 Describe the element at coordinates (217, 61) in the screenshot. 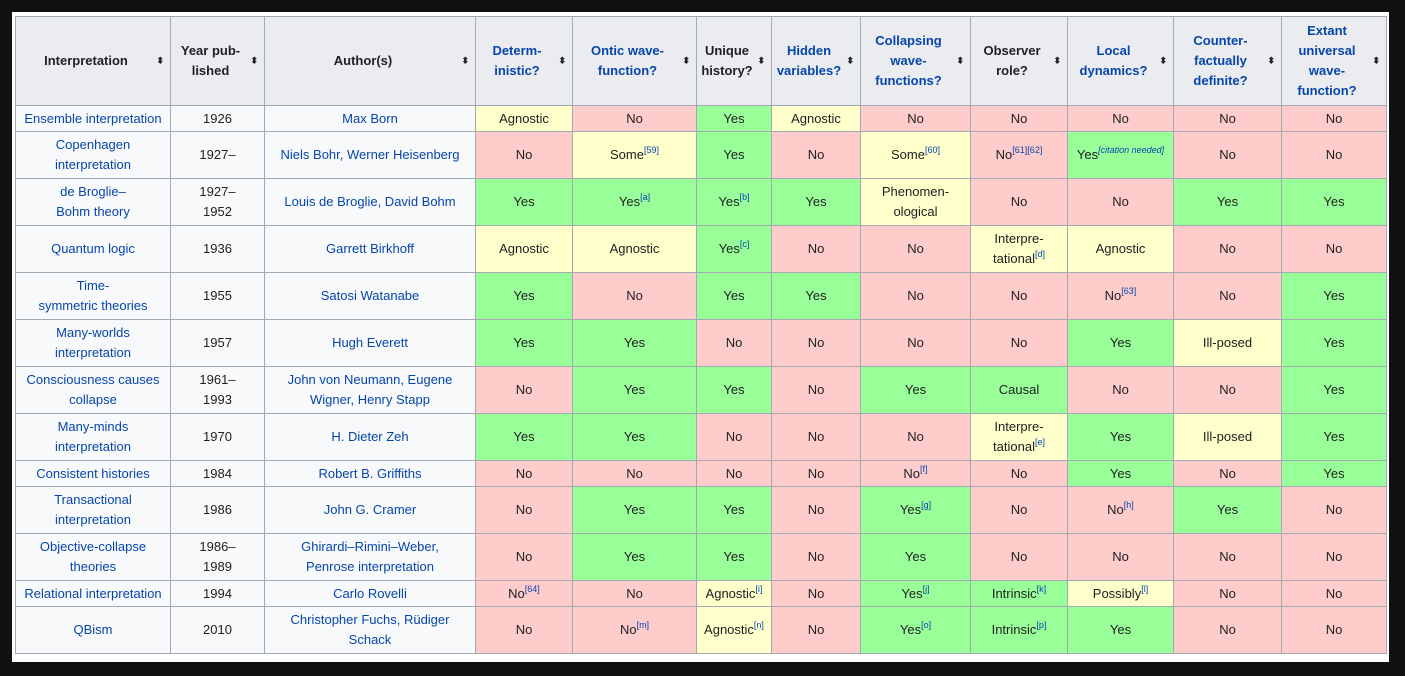

I see `column-header: Year pub- lished ⬍` at that location.